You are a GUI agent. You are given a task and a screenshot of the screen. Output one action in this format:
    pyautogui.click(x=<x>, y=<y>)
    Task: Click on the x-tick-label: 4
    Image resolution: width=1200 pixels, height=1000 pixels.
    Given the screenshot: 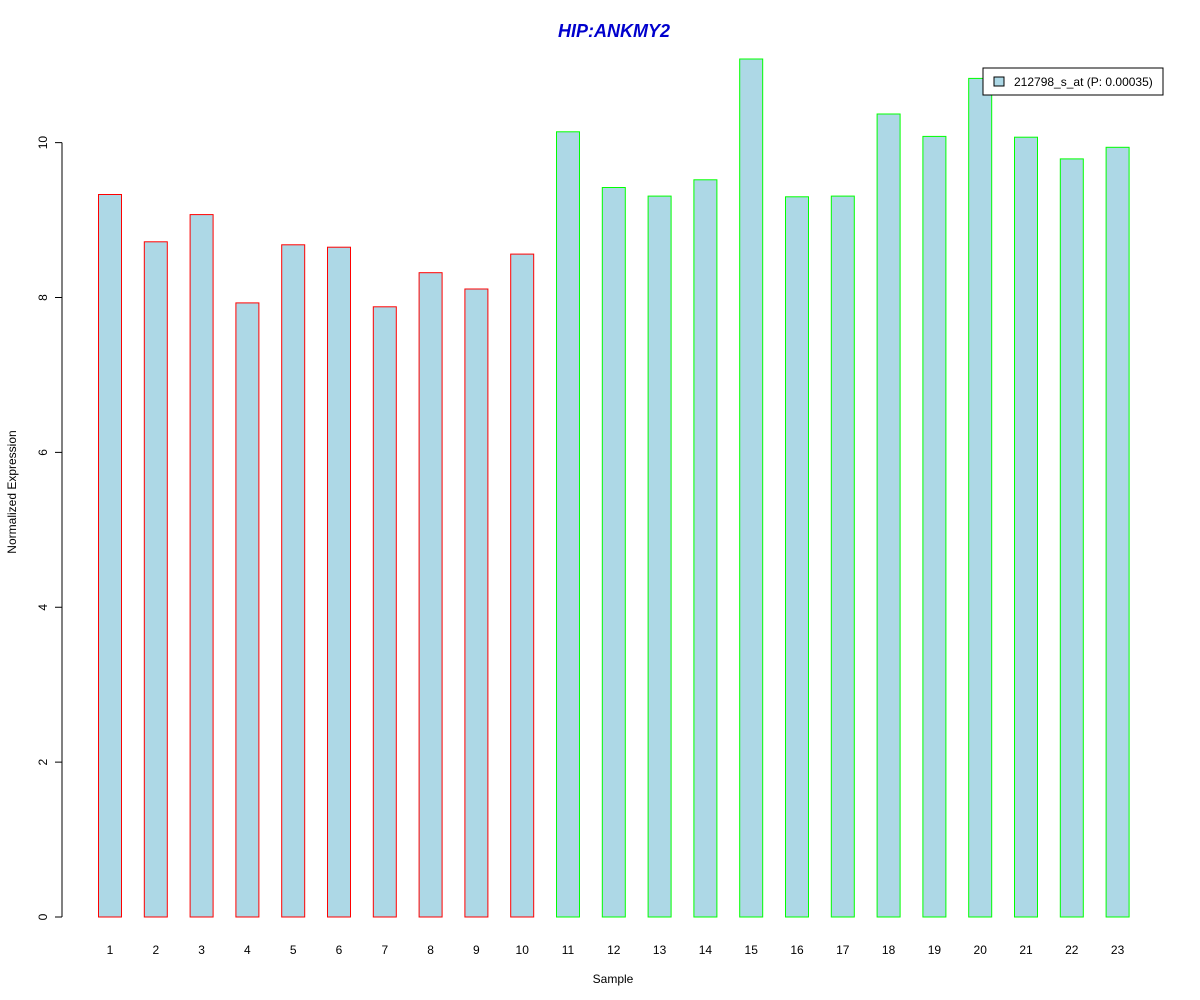 What is the action you would take?
    pyautogui.click(x=247, y=950)
    